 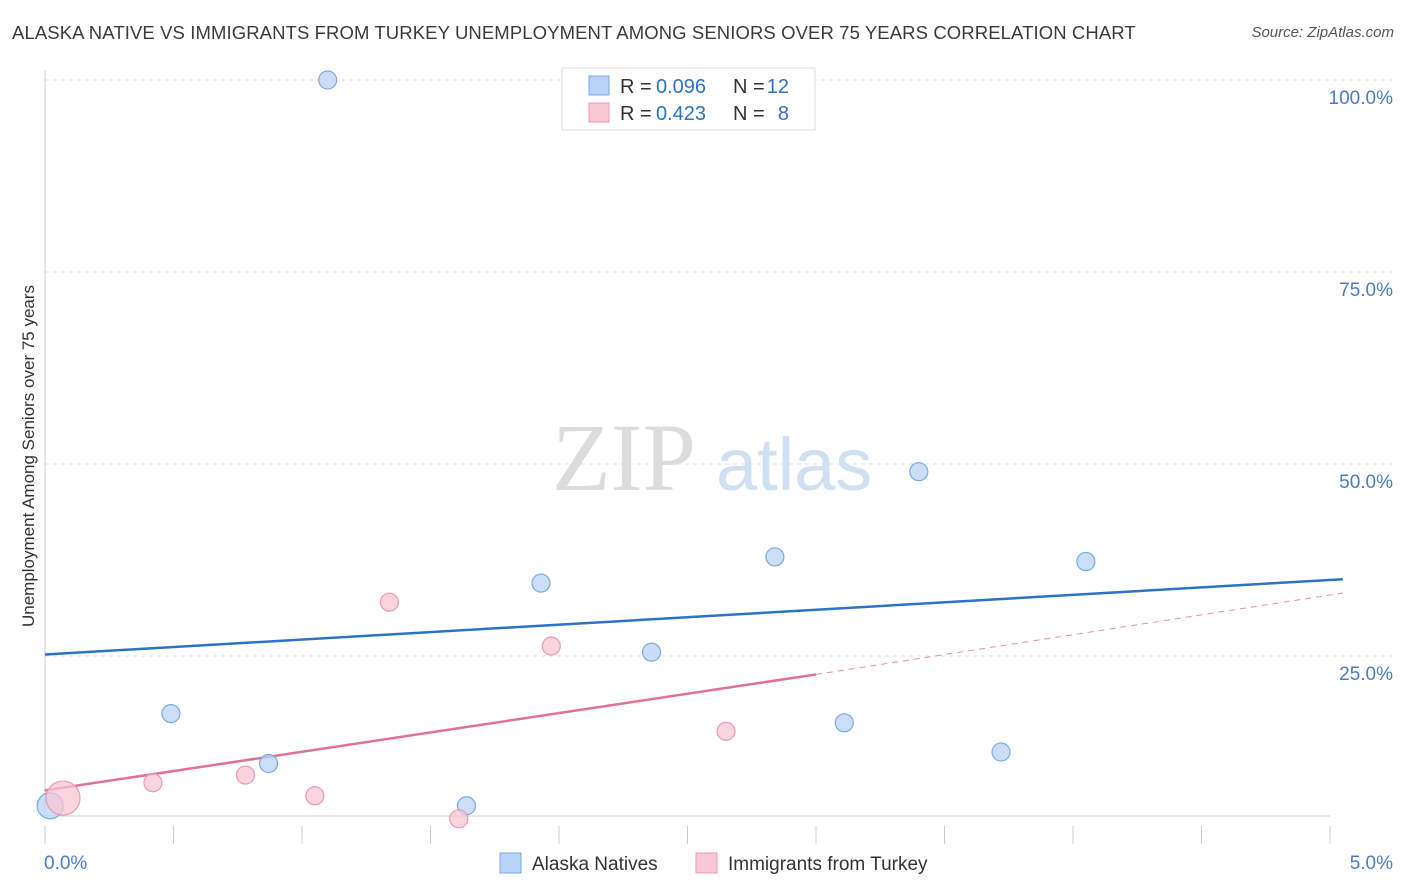 What do you see at coordinates (681, 87) in the screenshot?
I see `legend-r-value-1: 0.096` at bounding box center [681, 87].